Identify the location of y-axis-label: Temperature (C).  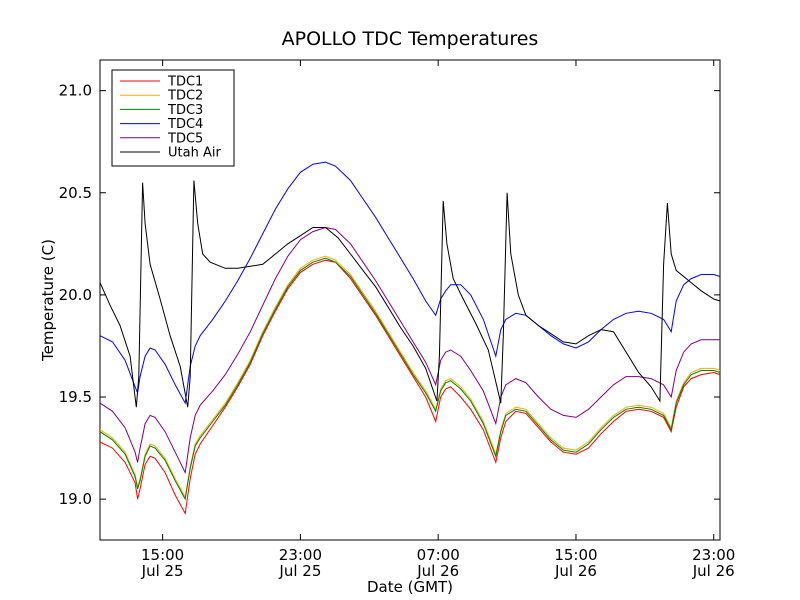
(48, 300).